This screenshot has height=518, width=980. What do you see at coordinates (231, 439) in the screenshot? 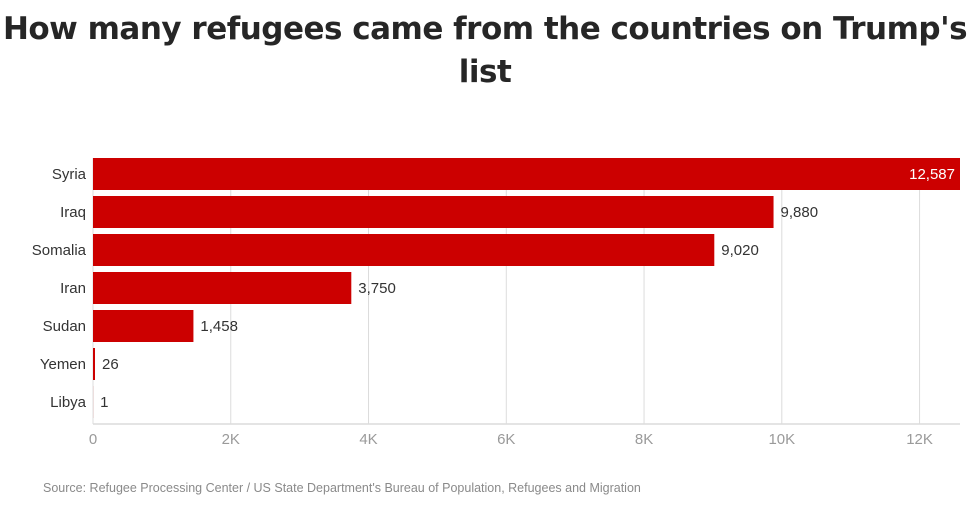
I see `x-tick-label: 2K` at bounding box center [231, 439].